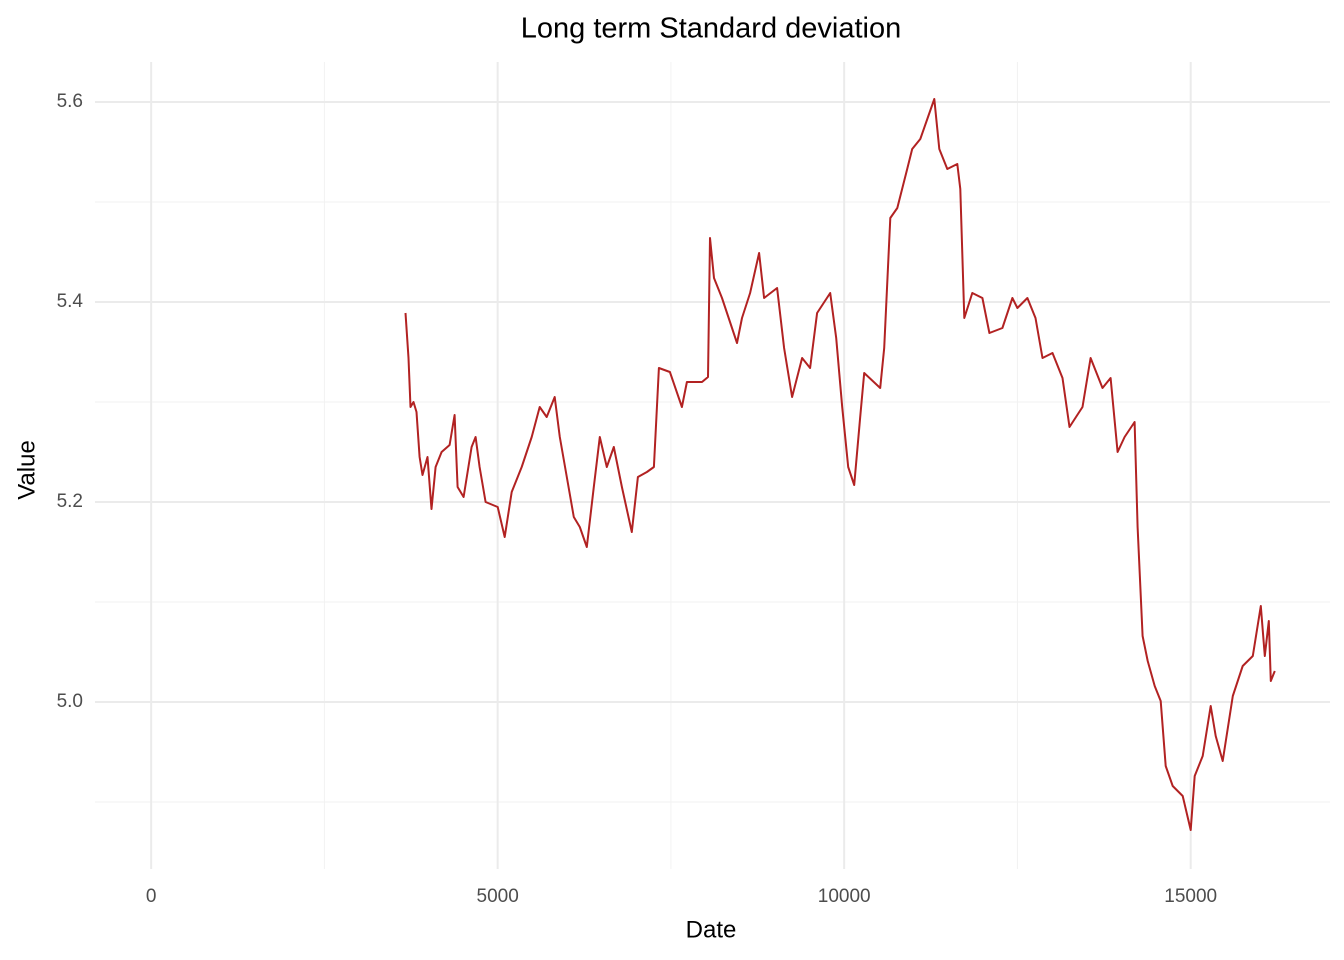 The width and height of the screenshot is (1344, 960). I want to click on x-tick-label: 10000, so click(844, 896).